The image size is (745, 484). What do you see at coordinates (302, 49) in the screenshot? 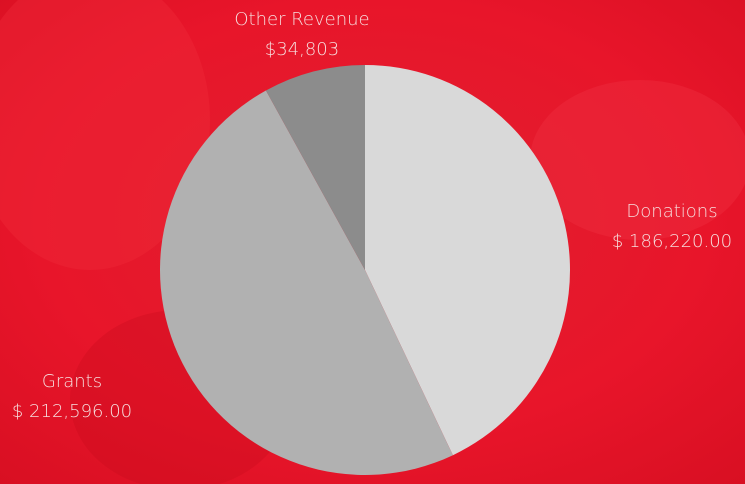
I see `value-label: $34,803` at bounding box center [302, 49].